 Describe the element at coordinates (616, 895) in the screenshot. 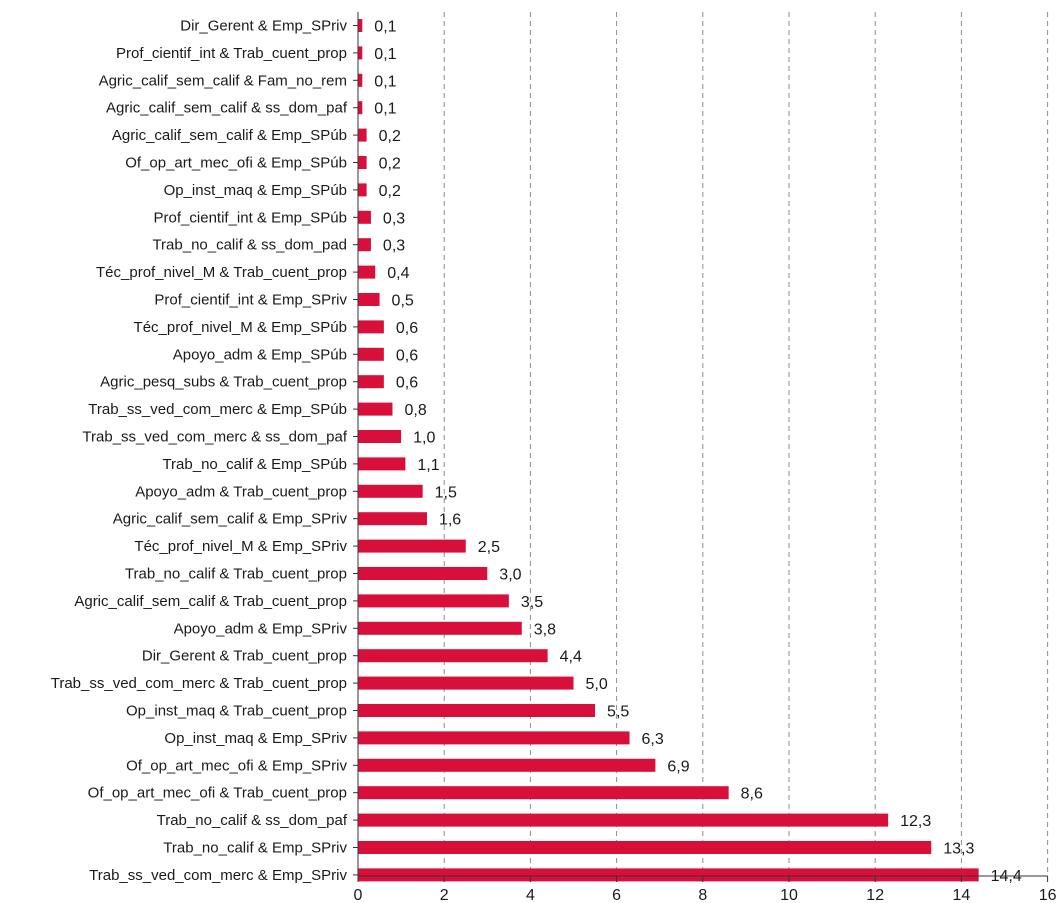

I see `x-tick-label: 6` at that location.